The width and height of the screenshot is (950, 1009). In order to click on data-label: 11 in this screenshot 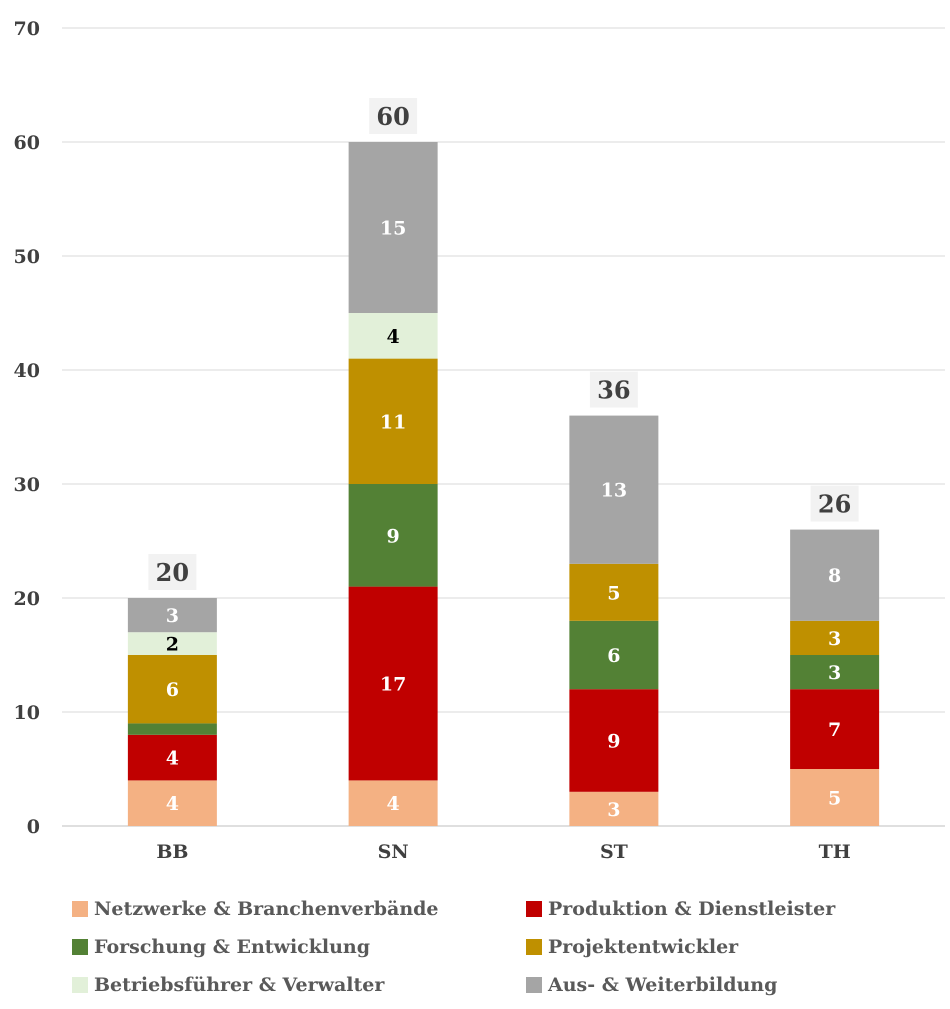, I will do `click(393, 422)`.